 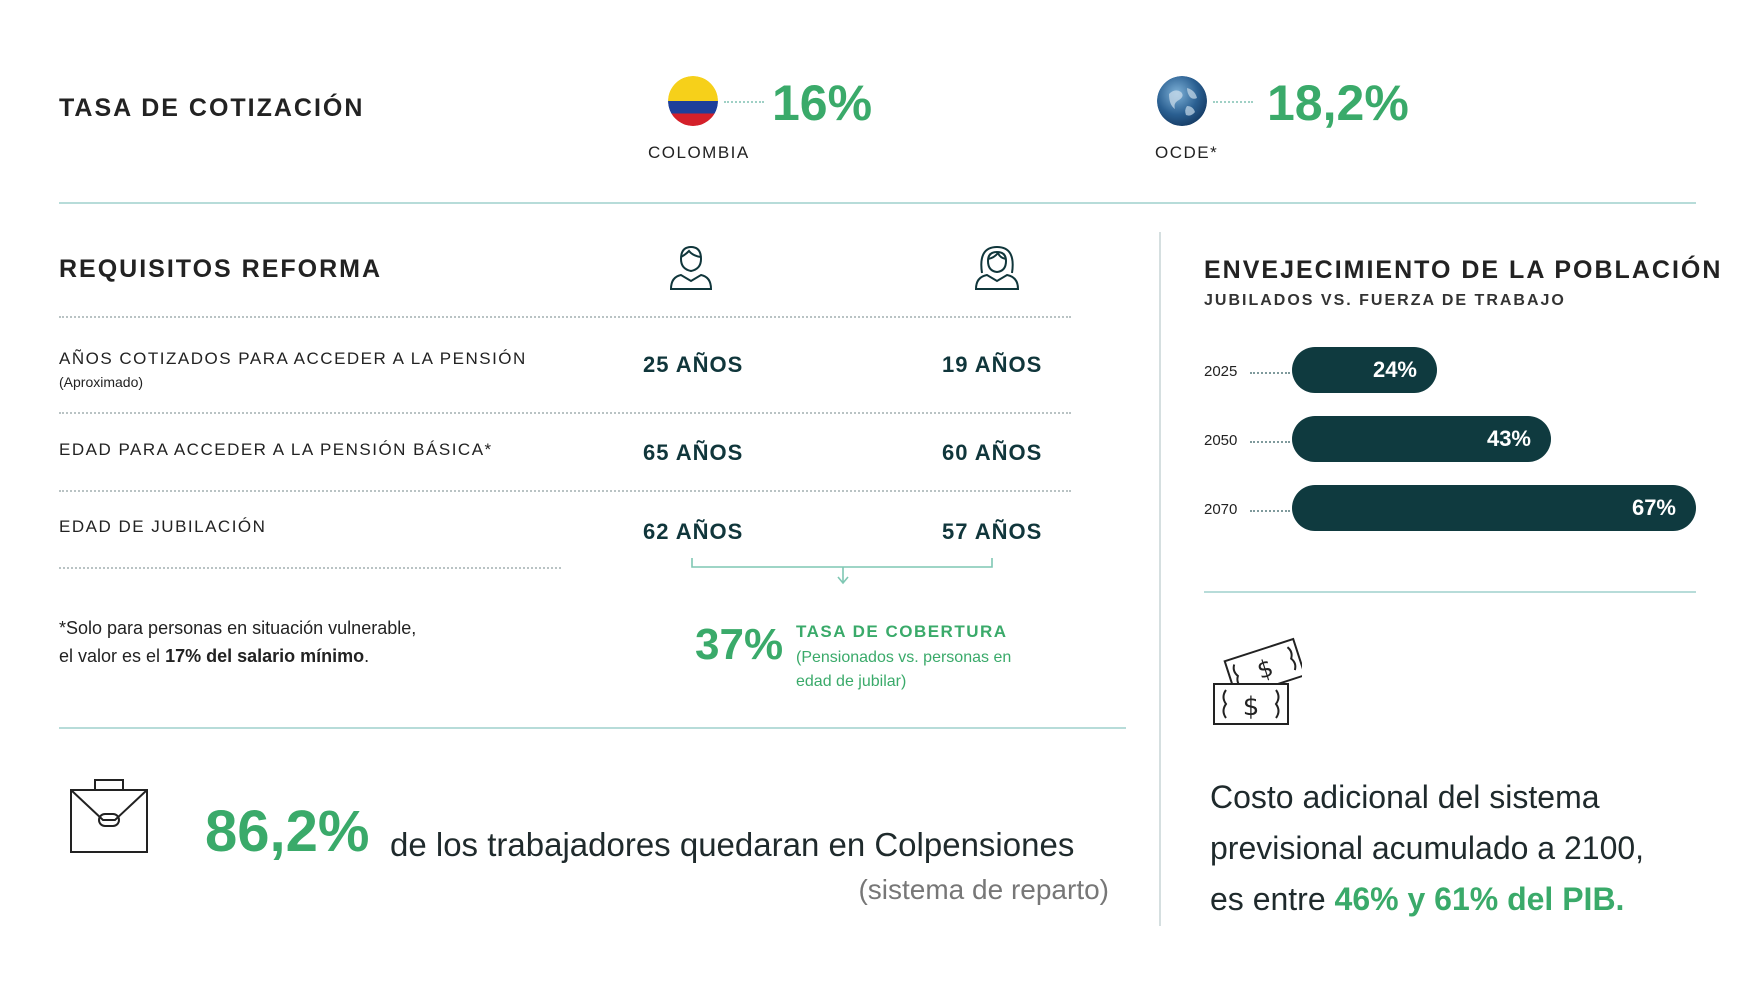 I want to click on costo-highlight: 46% y 61% del PIB., so click(x=1479, y=899).